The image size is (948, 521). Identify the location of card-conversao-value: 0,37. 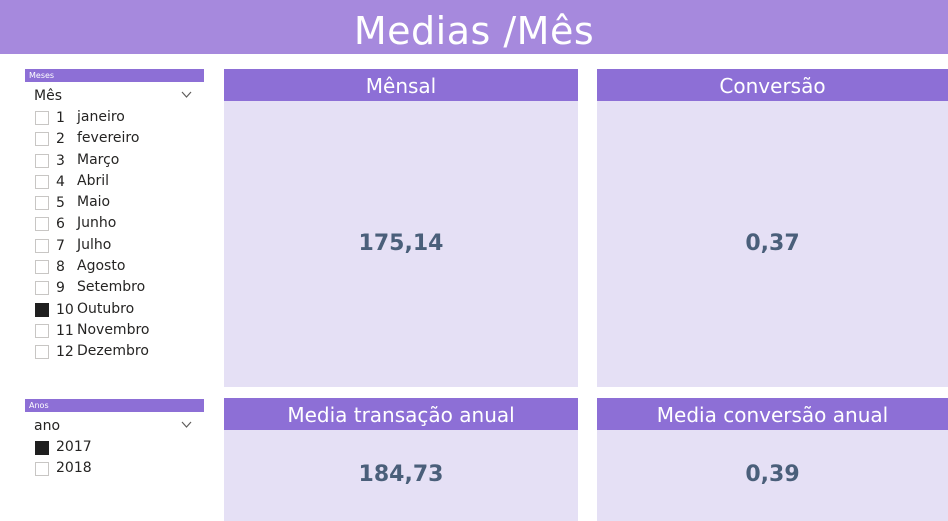
(772, 243).